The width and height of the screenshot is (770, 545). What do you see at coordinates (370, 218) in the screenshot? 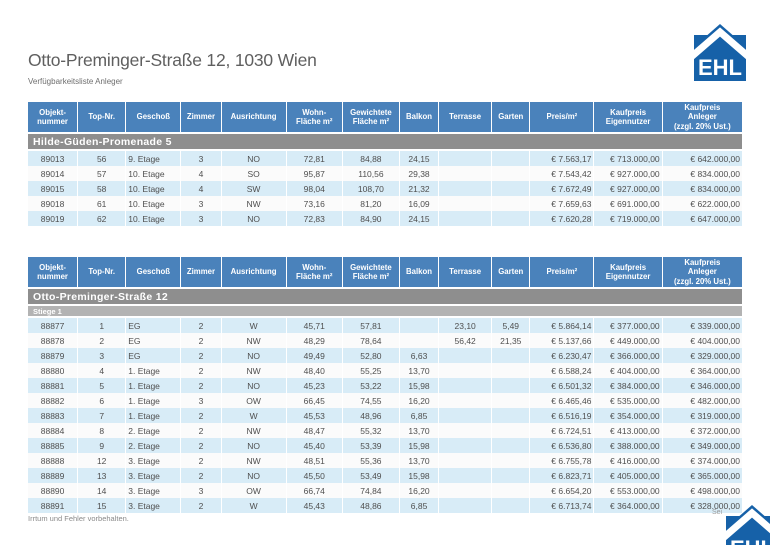
I see `cell-gewichtete-flaeche: 84,90` at bounding box center [370, 218].